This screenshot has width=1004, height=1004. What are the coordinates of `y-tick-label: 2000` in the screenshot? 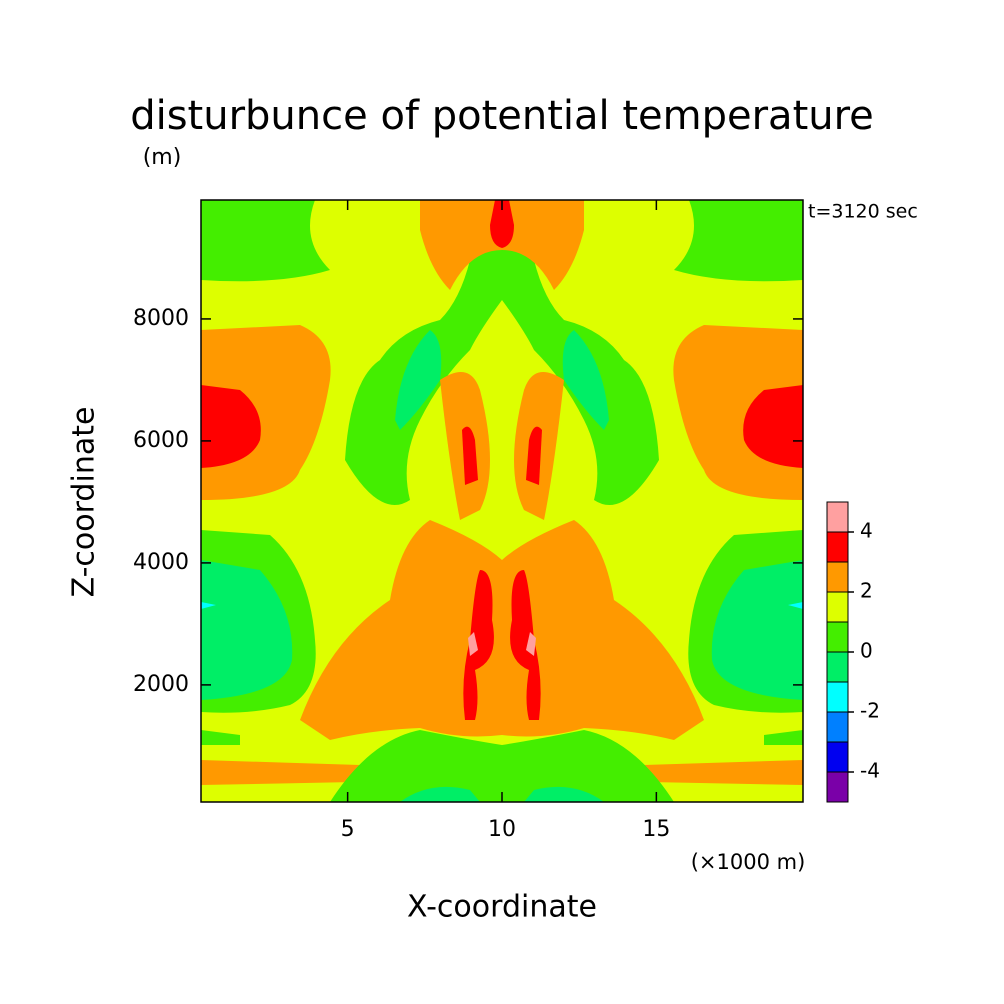 It's located at (161, 684).